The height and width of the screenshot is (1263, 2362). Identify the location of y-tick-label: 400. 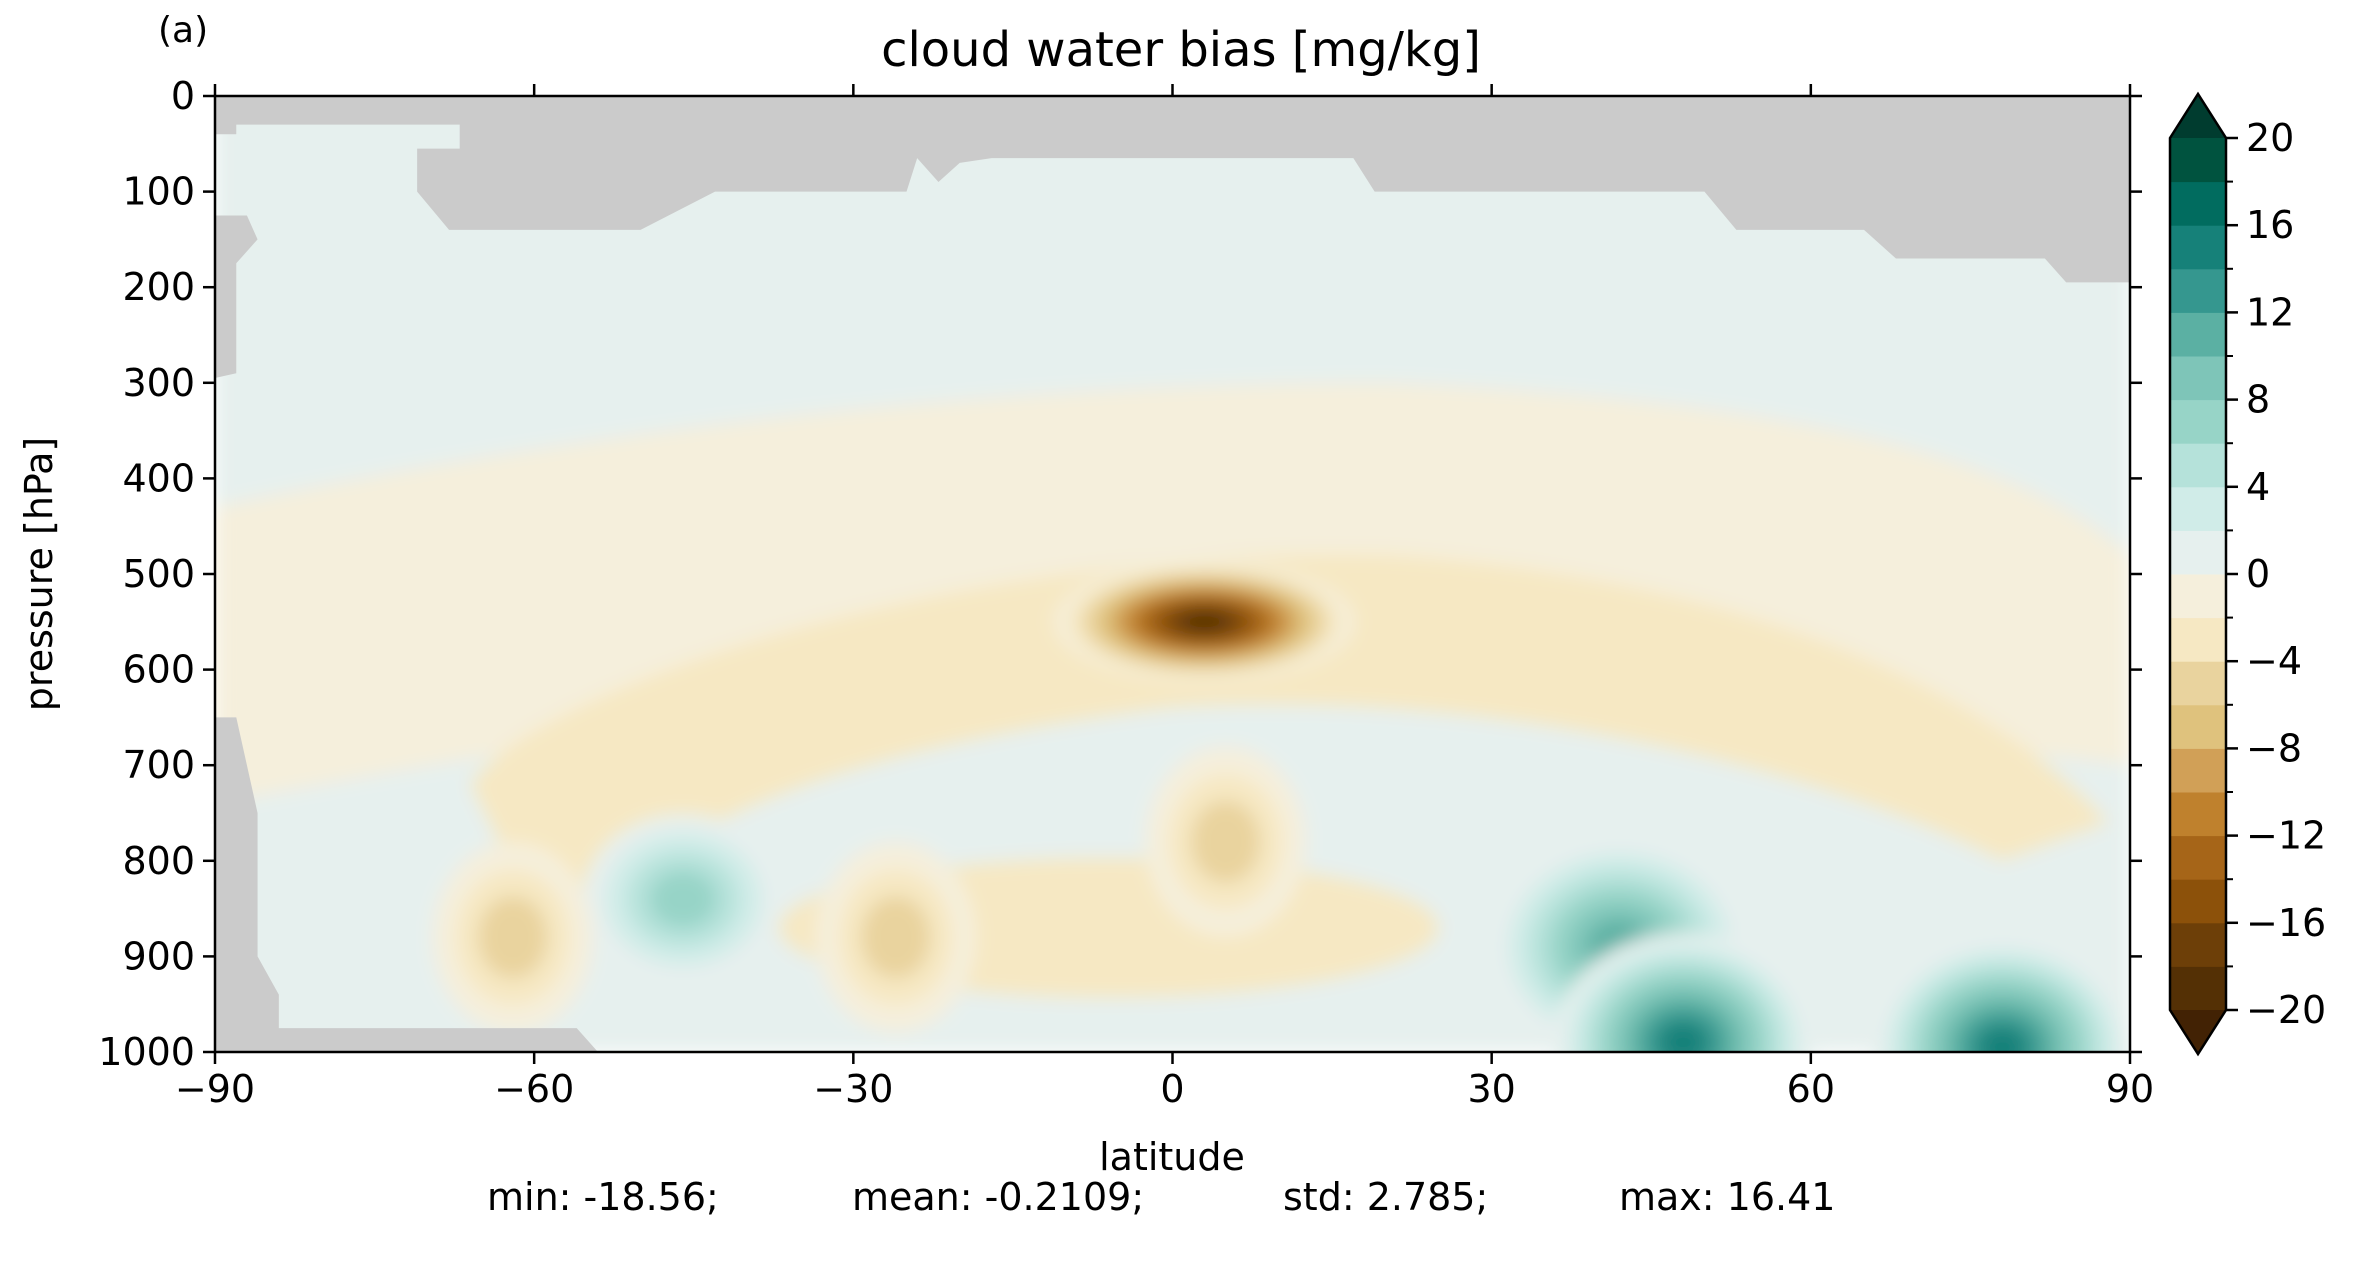
(158, 478).